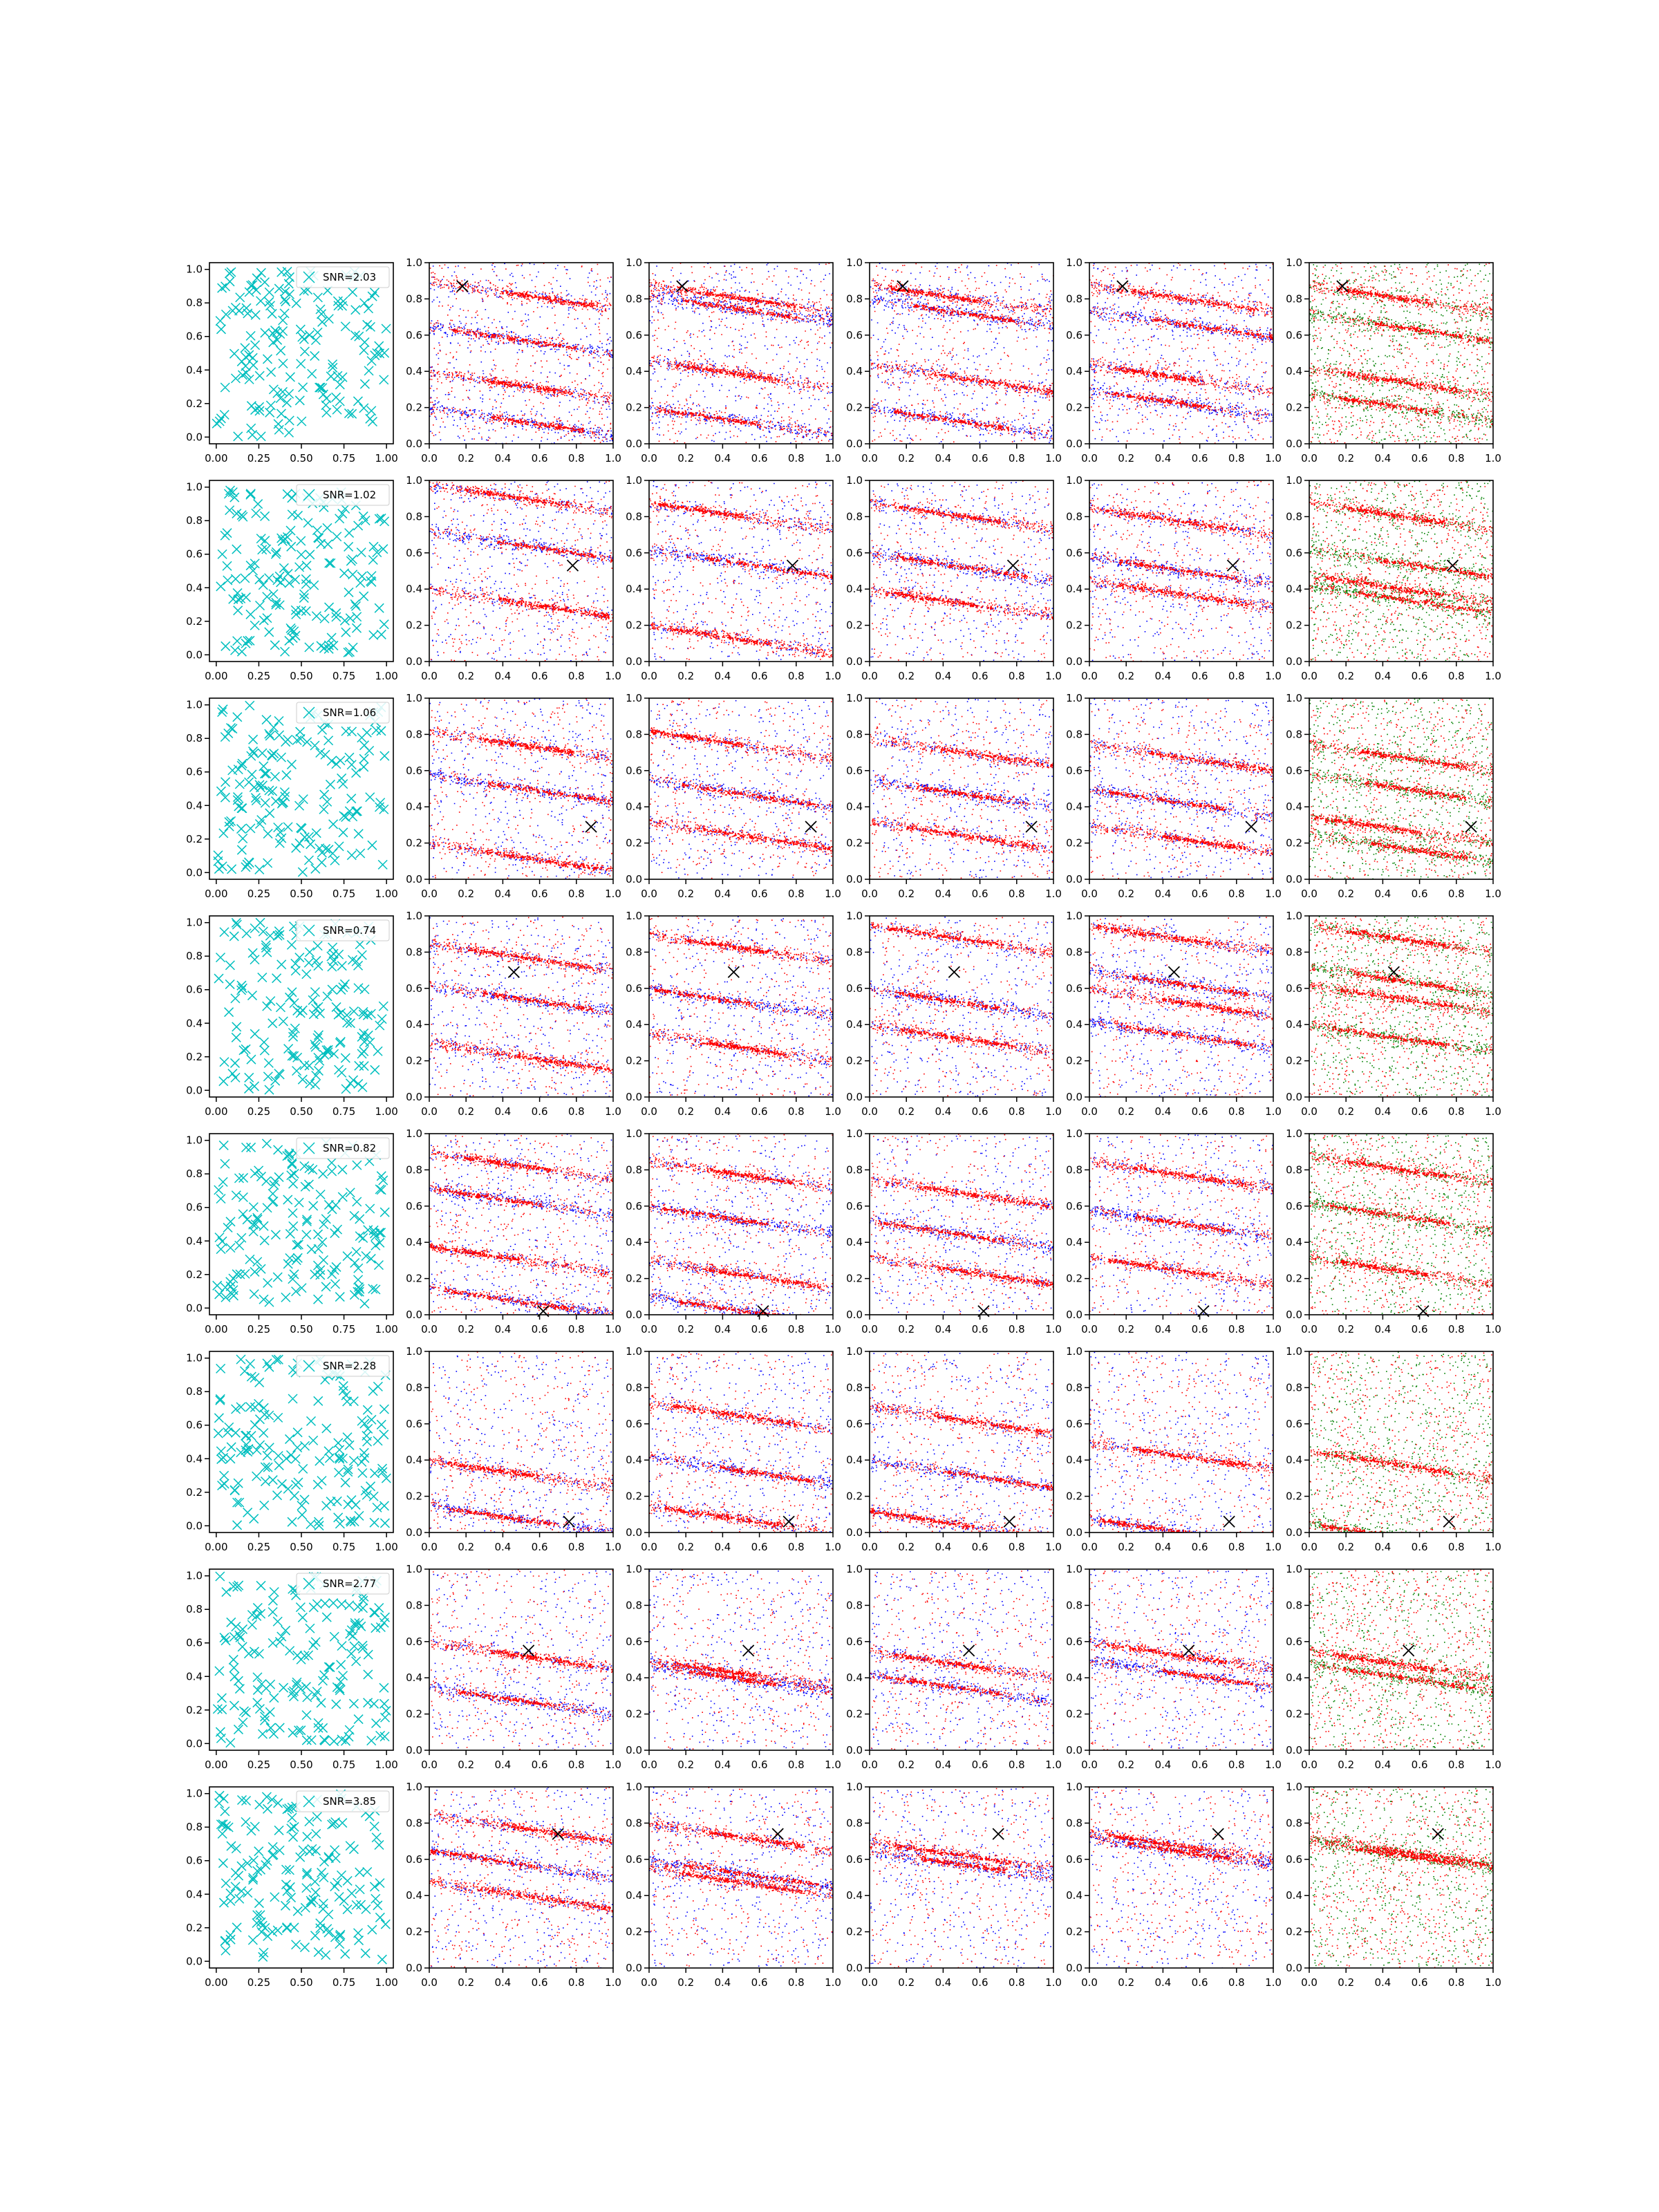  Describe the element at coordinates (349, 1583) in the screenshot. I see `legend-label: SNR=2.77` at that location.